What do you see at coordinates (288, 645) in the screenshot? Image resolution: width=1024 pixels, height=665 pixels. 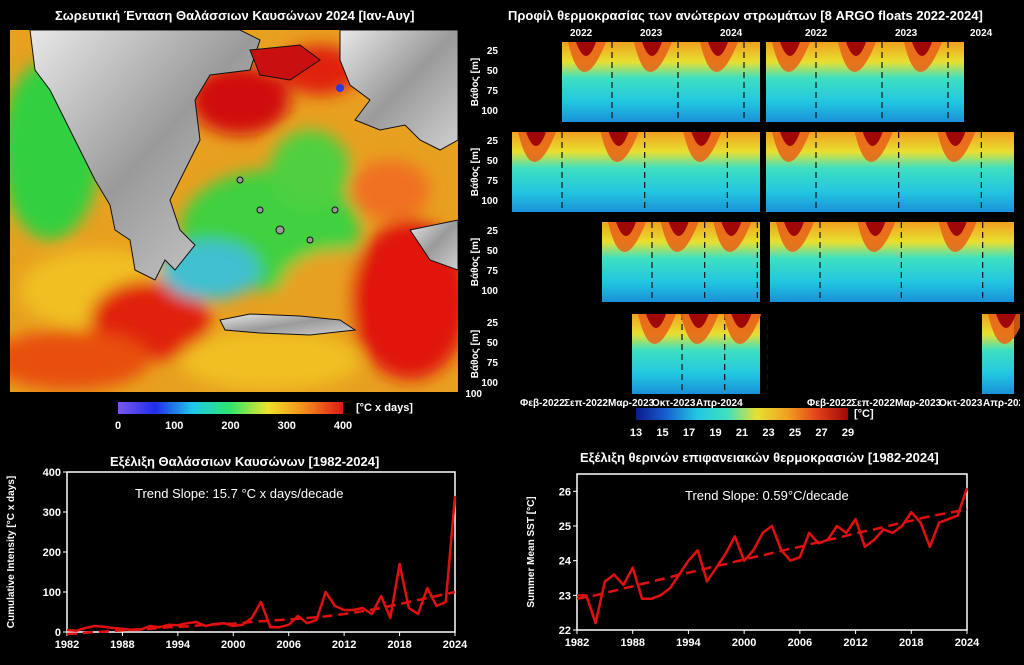 I see `chart1-x-tick: 2006` at bounding box center [288, 645].